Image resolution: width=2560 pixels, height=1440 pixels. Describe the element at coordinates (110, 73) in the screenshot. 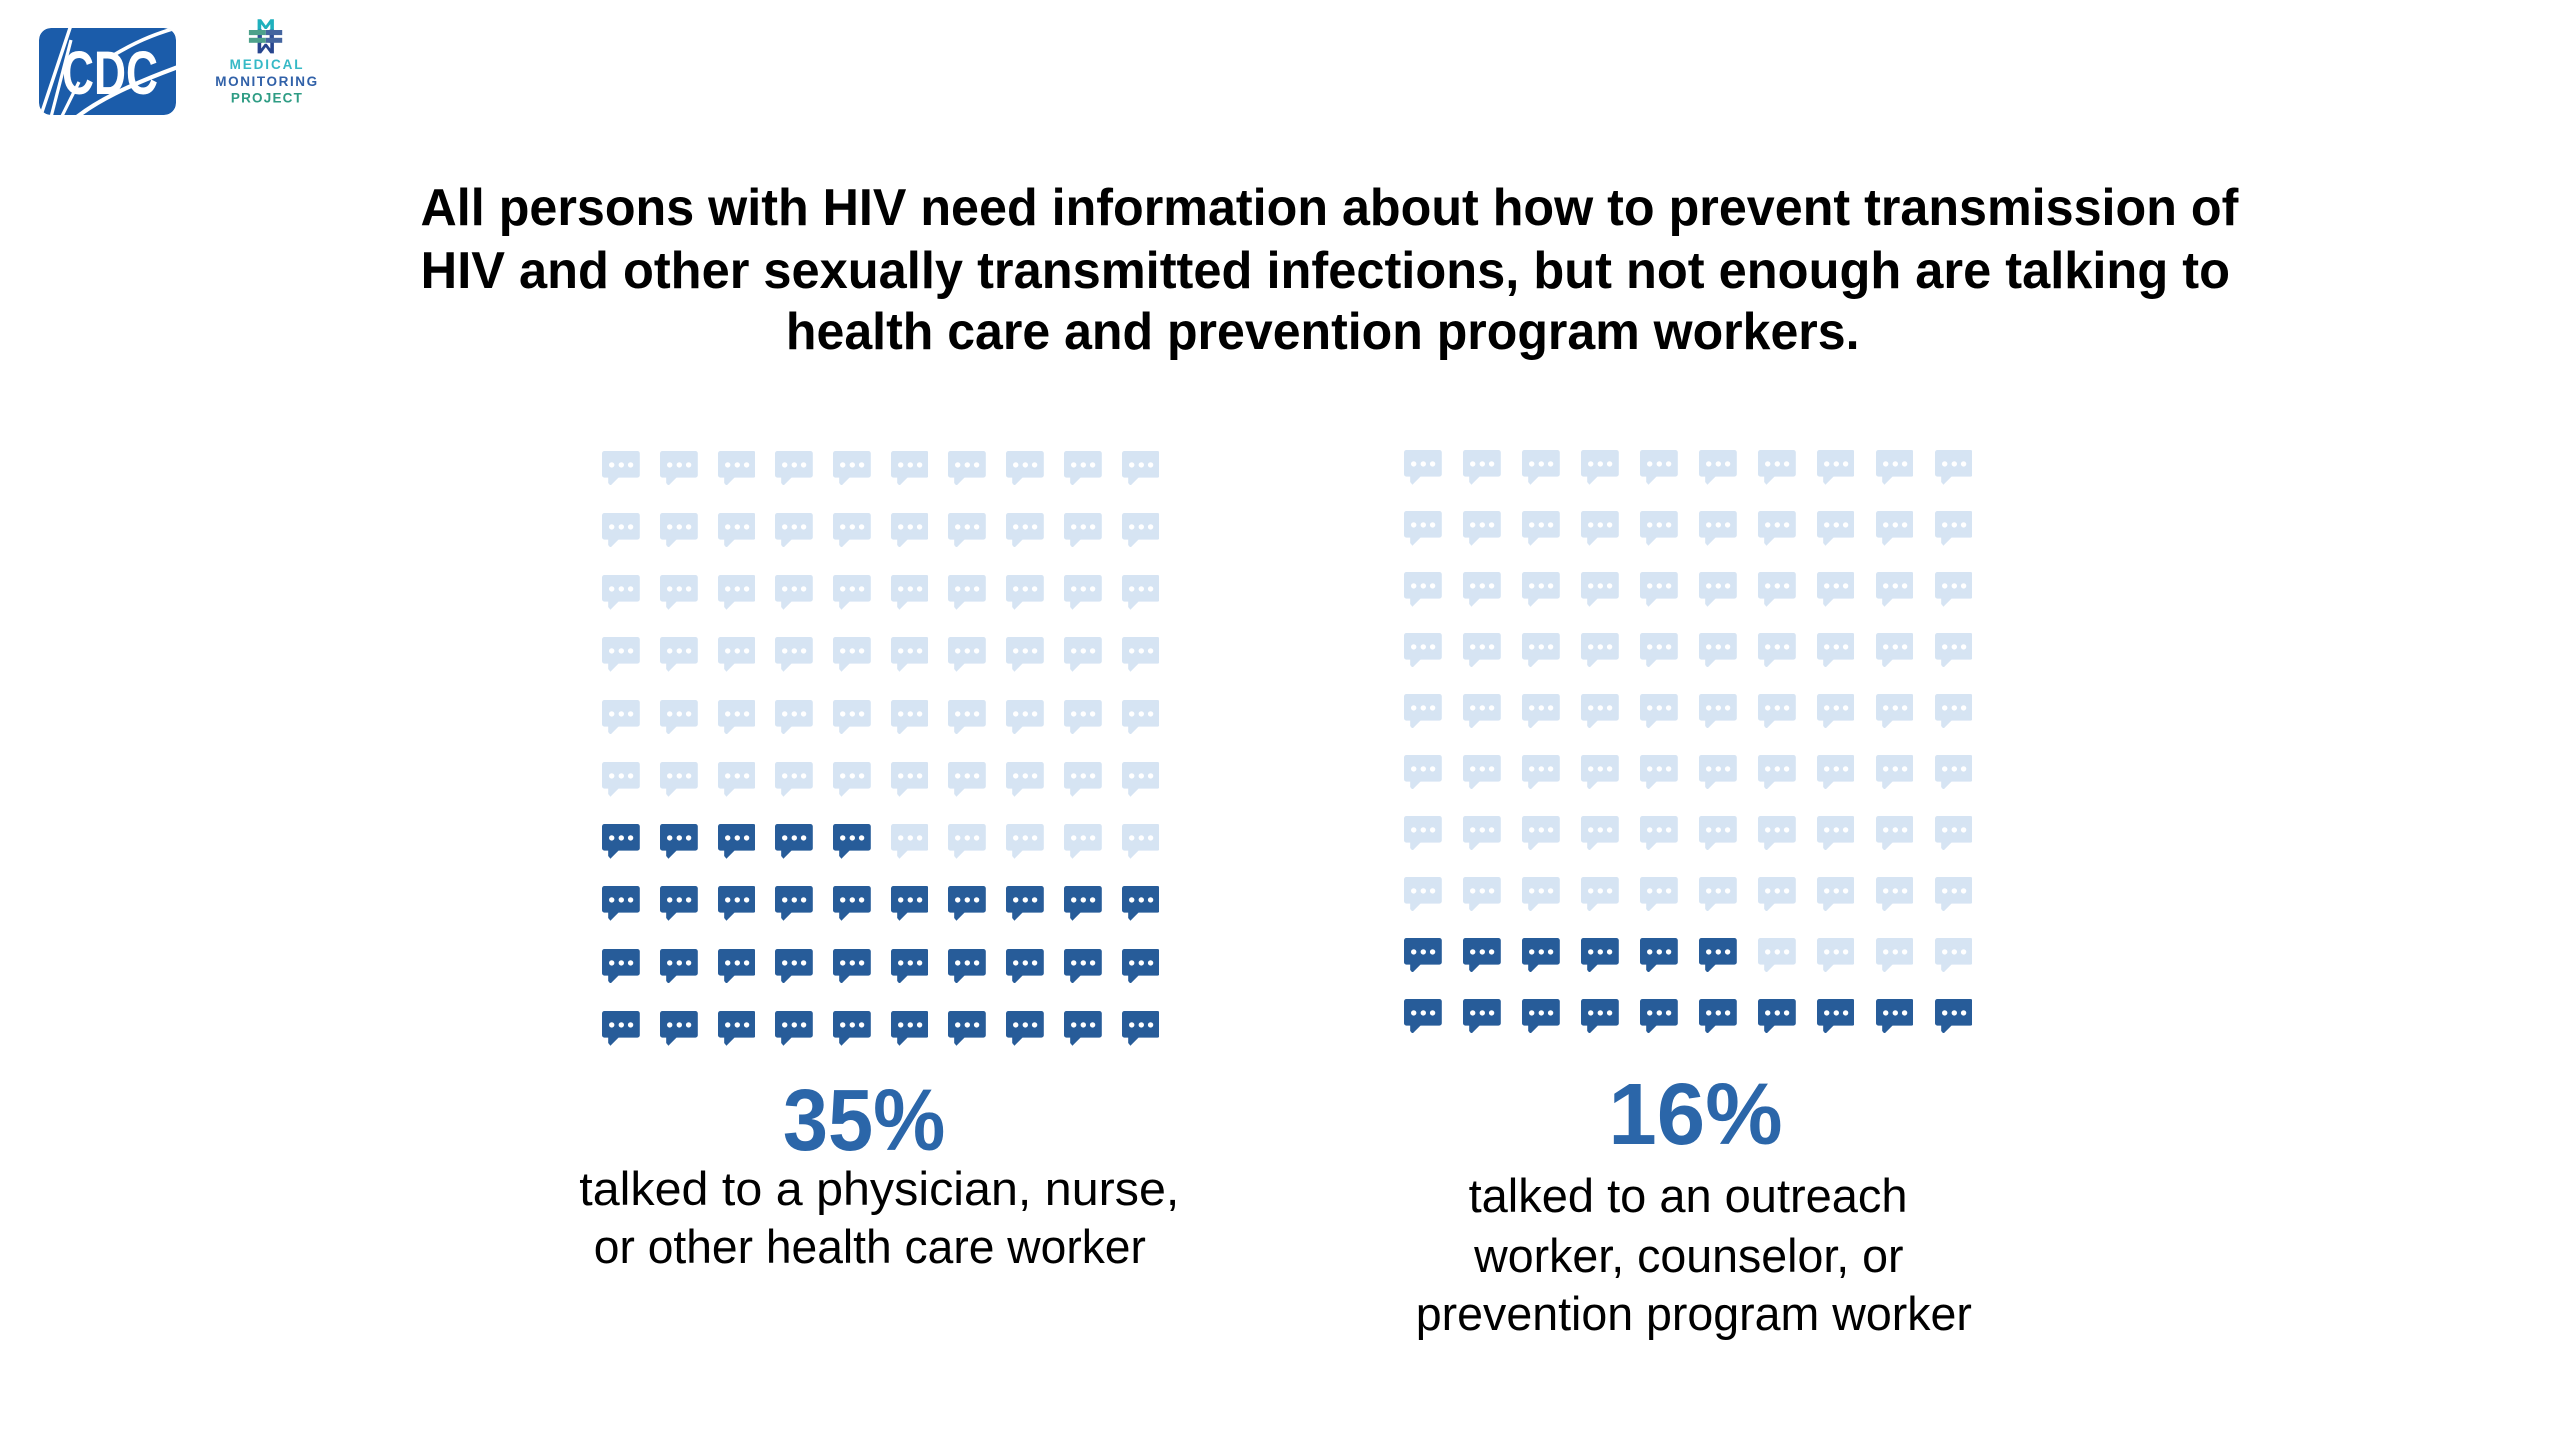

I see `svg-text: CDC` at that location.